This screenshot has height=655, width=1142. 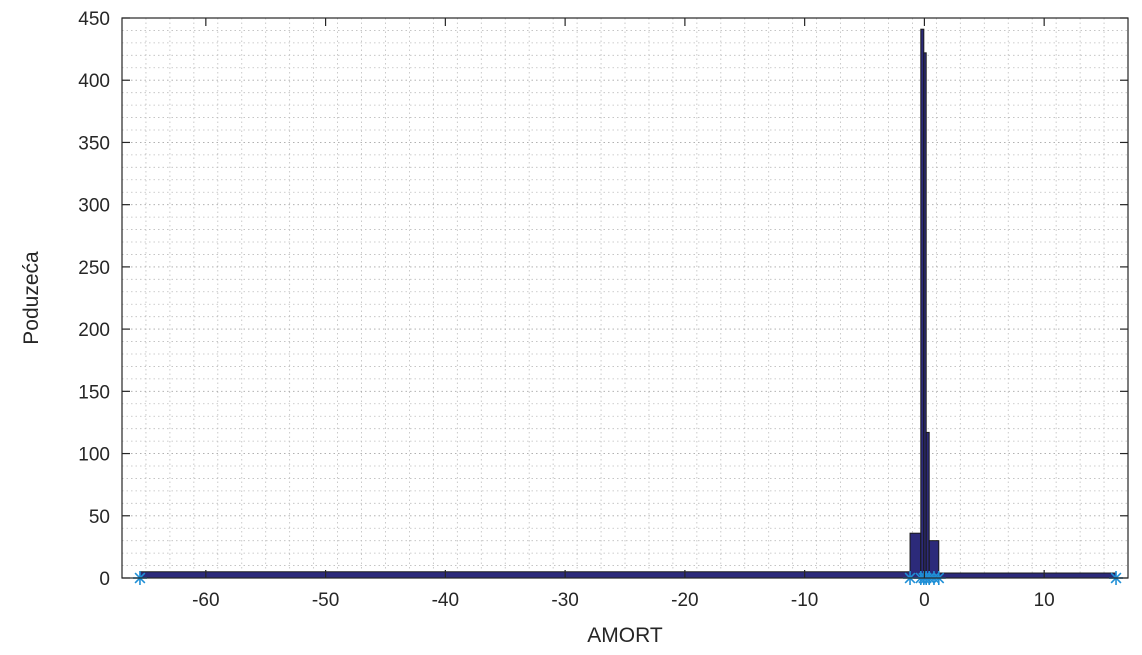 What do you see at coordinates (94, 299) in the screenshot?
I see `y-tick-labels: 0 50 100 150 200 250 300 350 400 450` at bounding box center [94, 299].